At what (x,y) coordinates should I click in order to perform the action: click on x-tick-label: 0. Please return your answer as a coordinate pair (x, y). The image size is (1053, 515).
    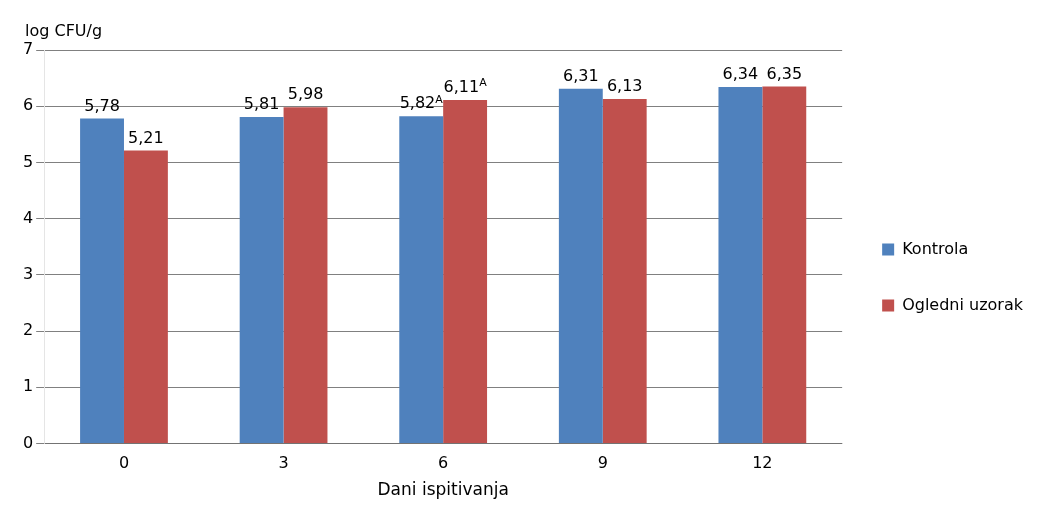
    Looking at the image, I should click on (124, 463).